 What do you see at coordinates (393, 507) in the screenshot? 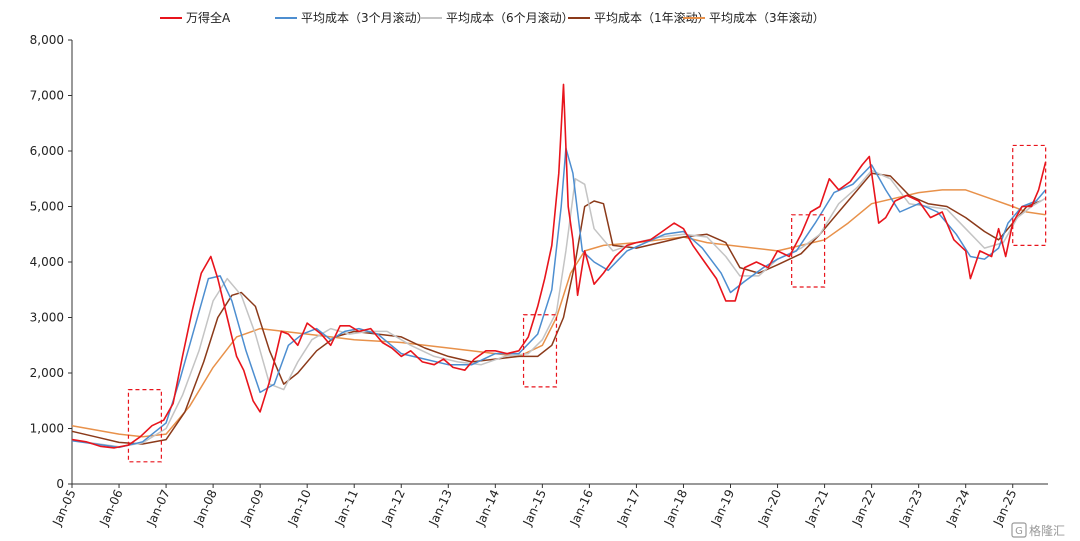
I see `x-tick-label: Jan-12` at bounding box center [393, 507].